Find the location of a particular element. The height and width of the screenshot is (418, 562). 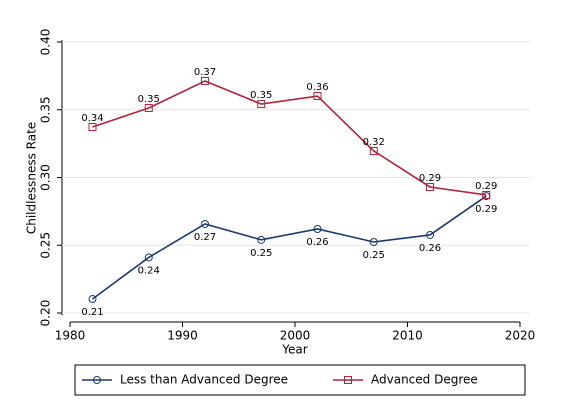

value-label: 0.21 is located at coordinates (92, 312).